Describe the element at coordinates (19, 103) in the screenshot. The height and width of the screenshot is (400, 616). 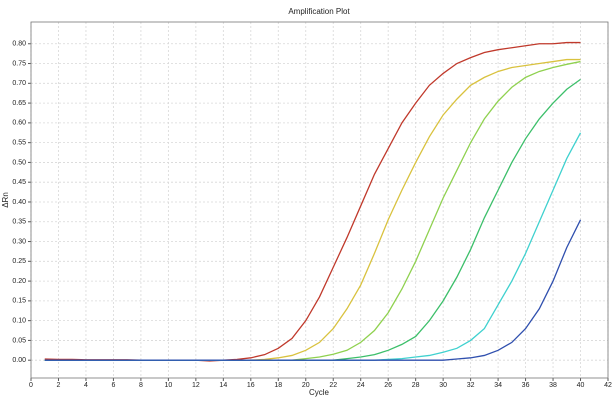
I see `y-tick-label: 0.65` at that location.